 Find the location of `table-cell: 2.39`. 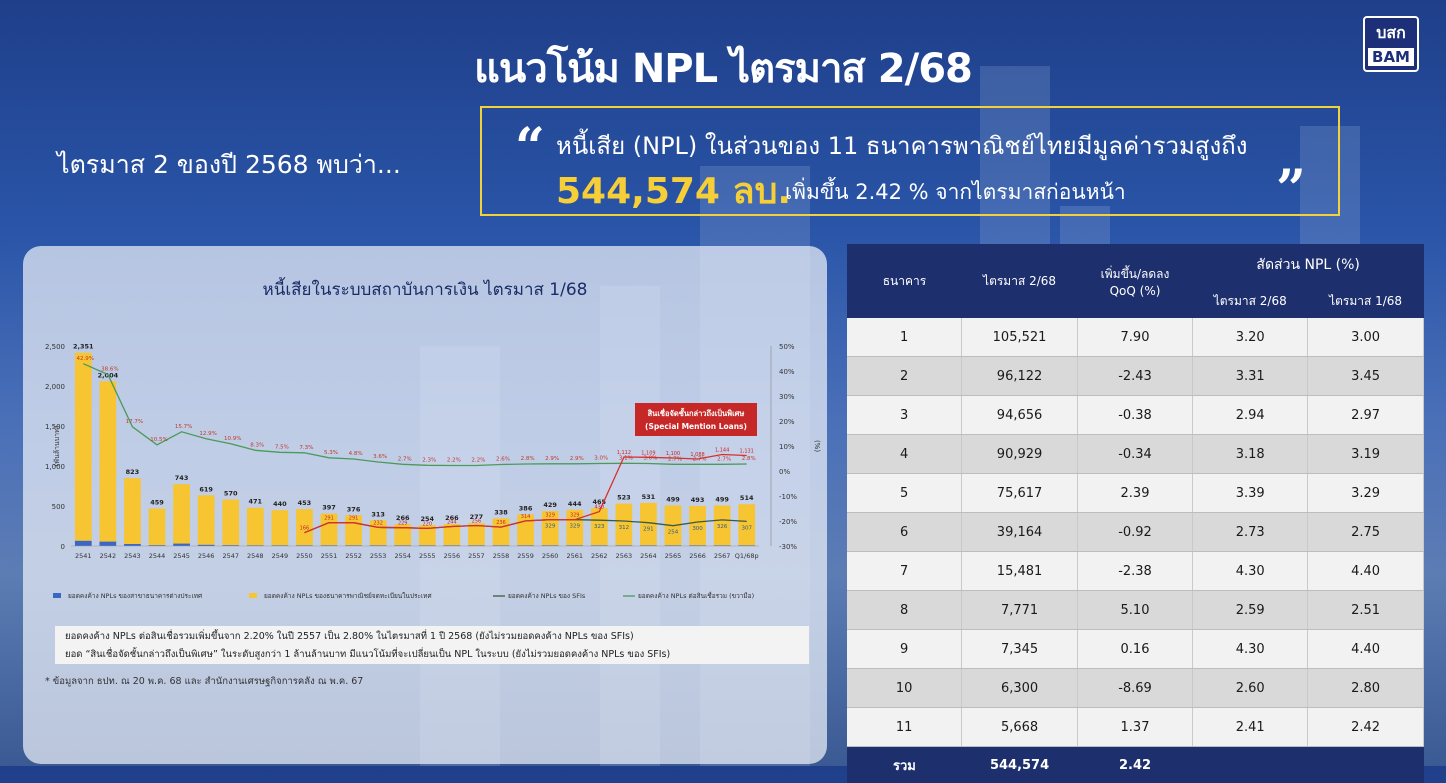

table-cell: 2.39 is located at coordinates (1135, 493).